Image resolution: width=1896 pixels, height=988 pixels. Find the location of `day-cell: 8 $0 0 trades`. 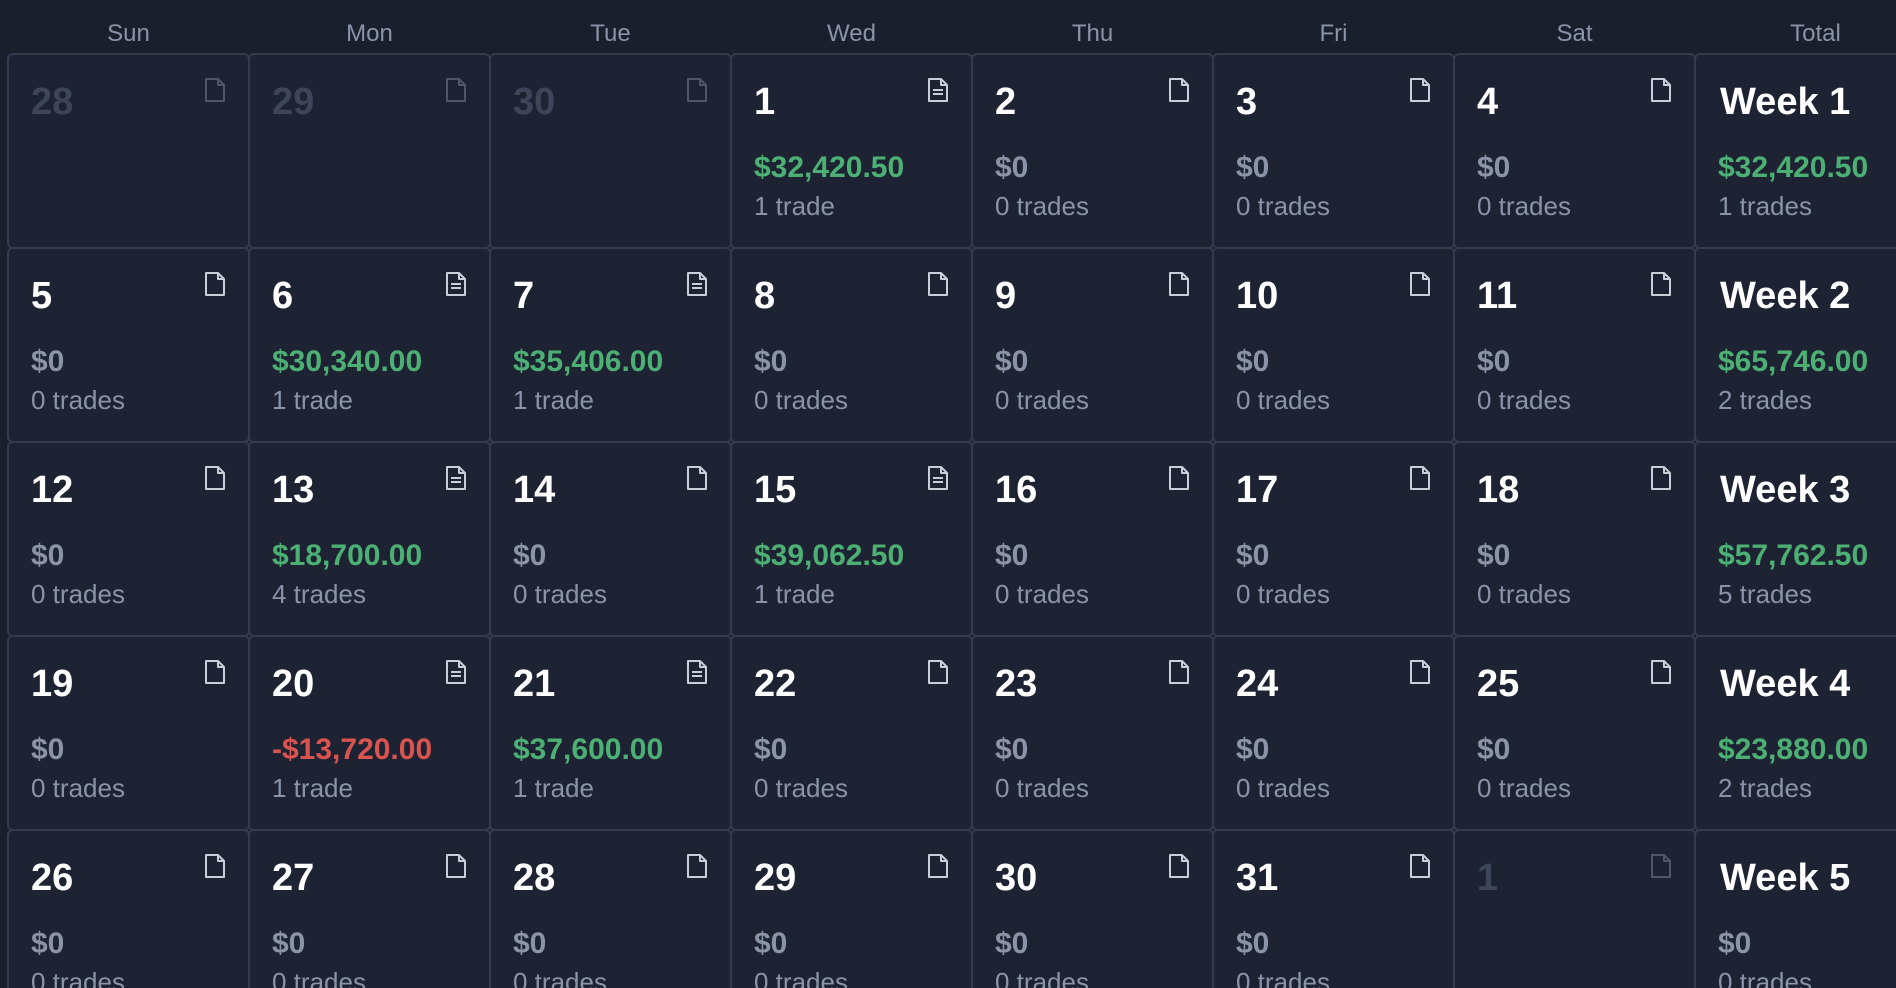

day-cell: 8 $0 0 trades is located at coordinates (851, 345).